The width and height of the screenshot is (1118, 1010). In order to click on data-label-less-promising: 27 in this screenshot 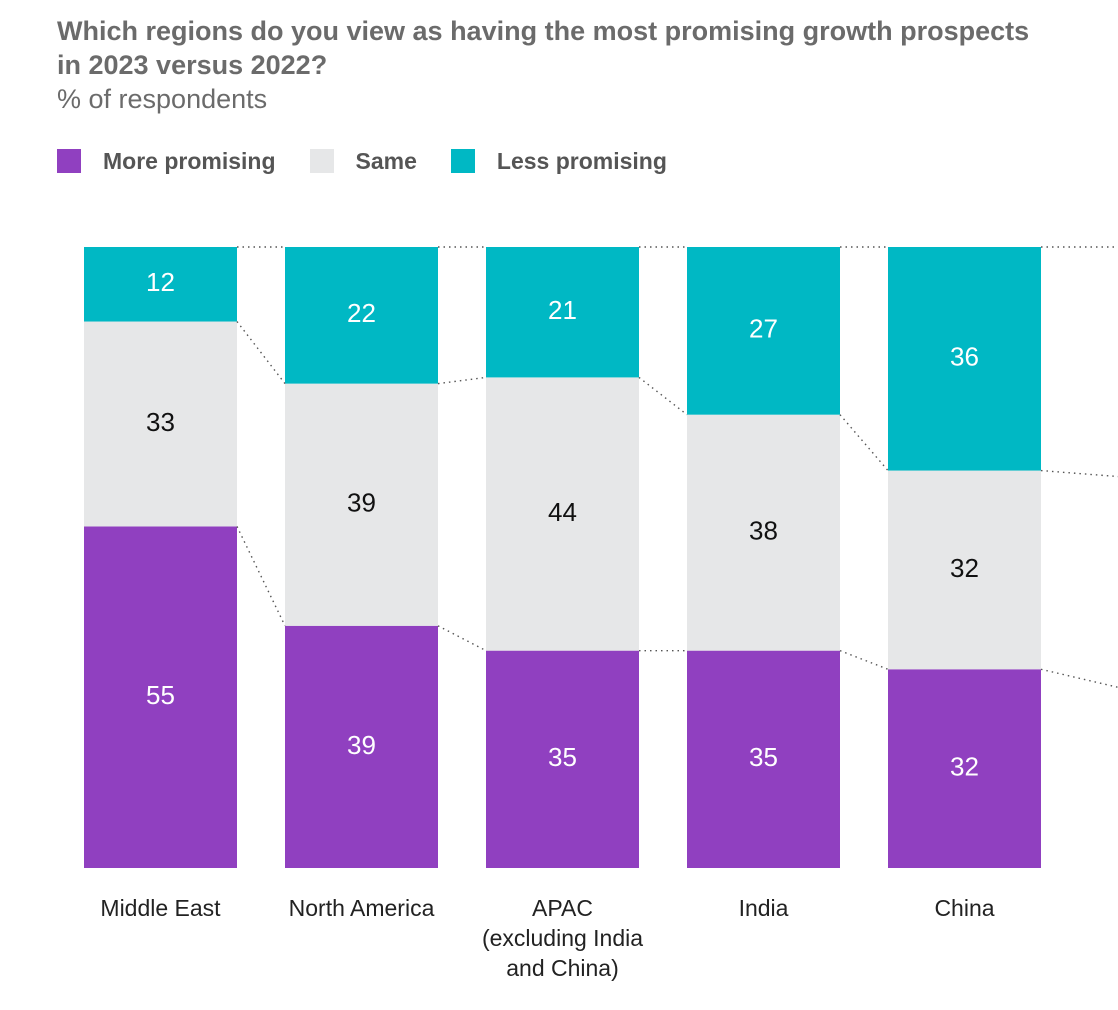, I will do `click(763, 329)`.